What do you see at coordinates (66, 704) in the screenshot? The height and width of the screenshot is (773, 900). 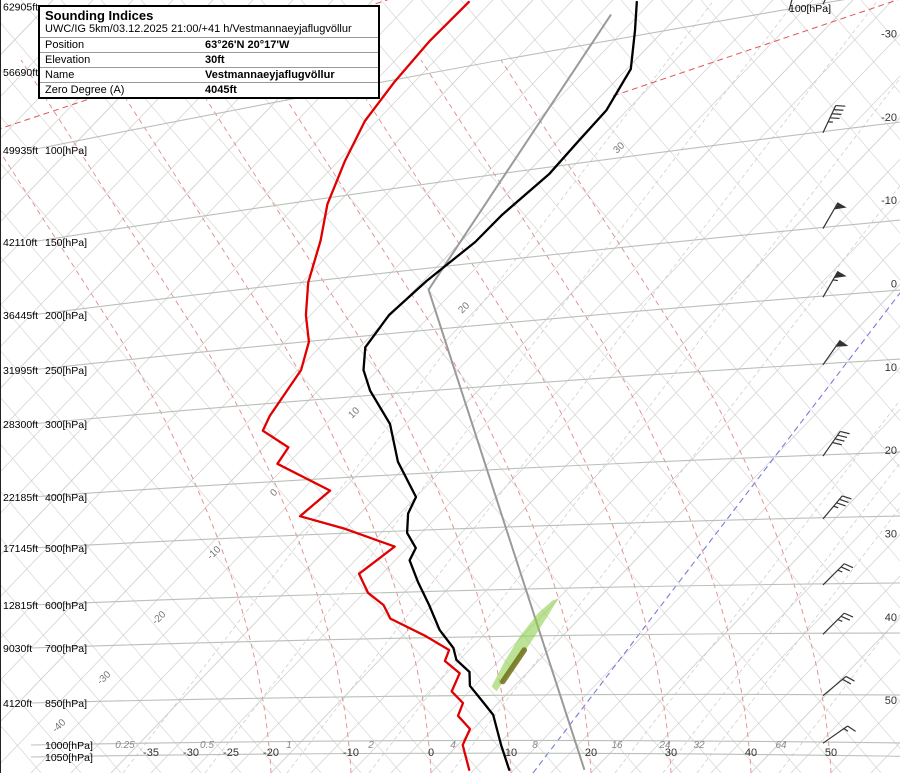 I see `svg-text: 850[hPa]` at bounding box center [66, 704].